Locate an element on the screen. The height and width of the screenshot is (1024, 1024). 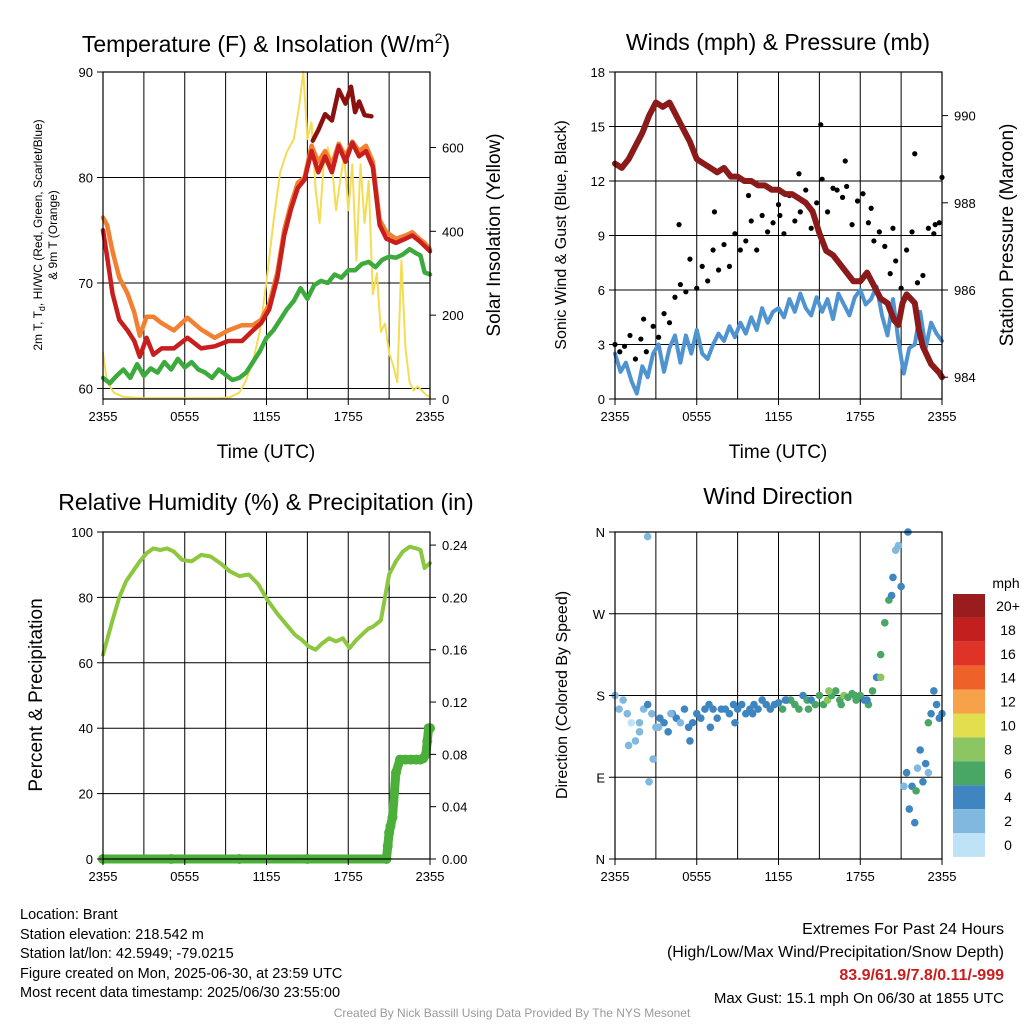
legend-label: 8 is located at coordinates (1008, 749).